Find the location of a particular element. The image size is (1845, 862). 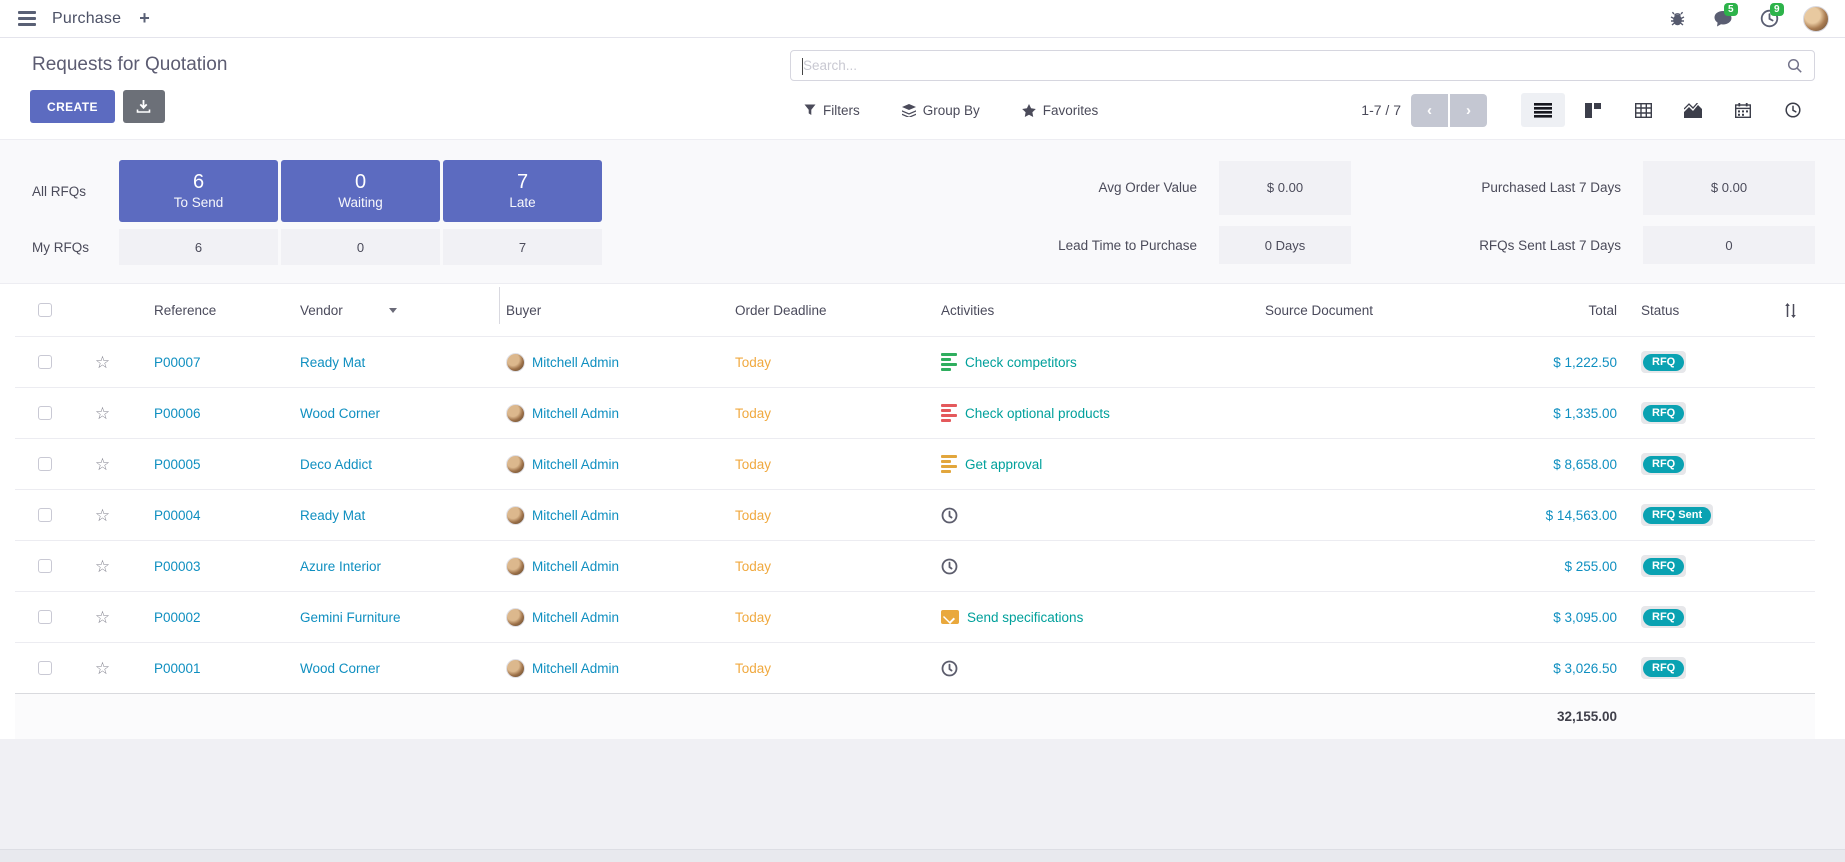

reference-link: P00005 is located at coordinates (177, 464).